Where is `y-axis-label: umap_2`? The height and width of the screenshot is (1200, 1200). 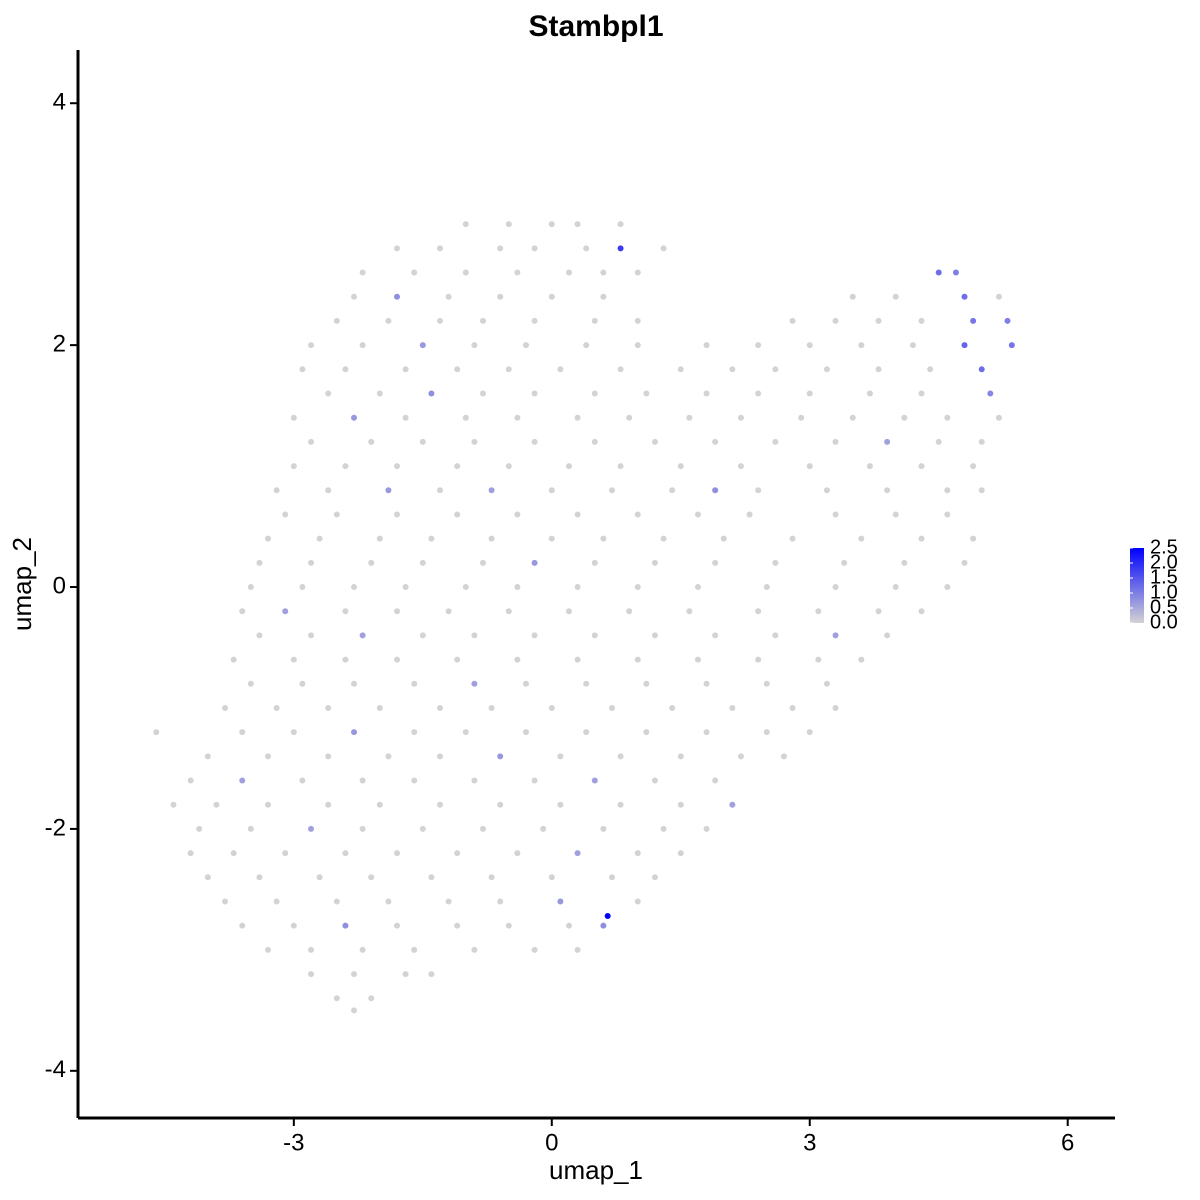 y-axis-label: umap_2 is located at coordinates (22, 584).